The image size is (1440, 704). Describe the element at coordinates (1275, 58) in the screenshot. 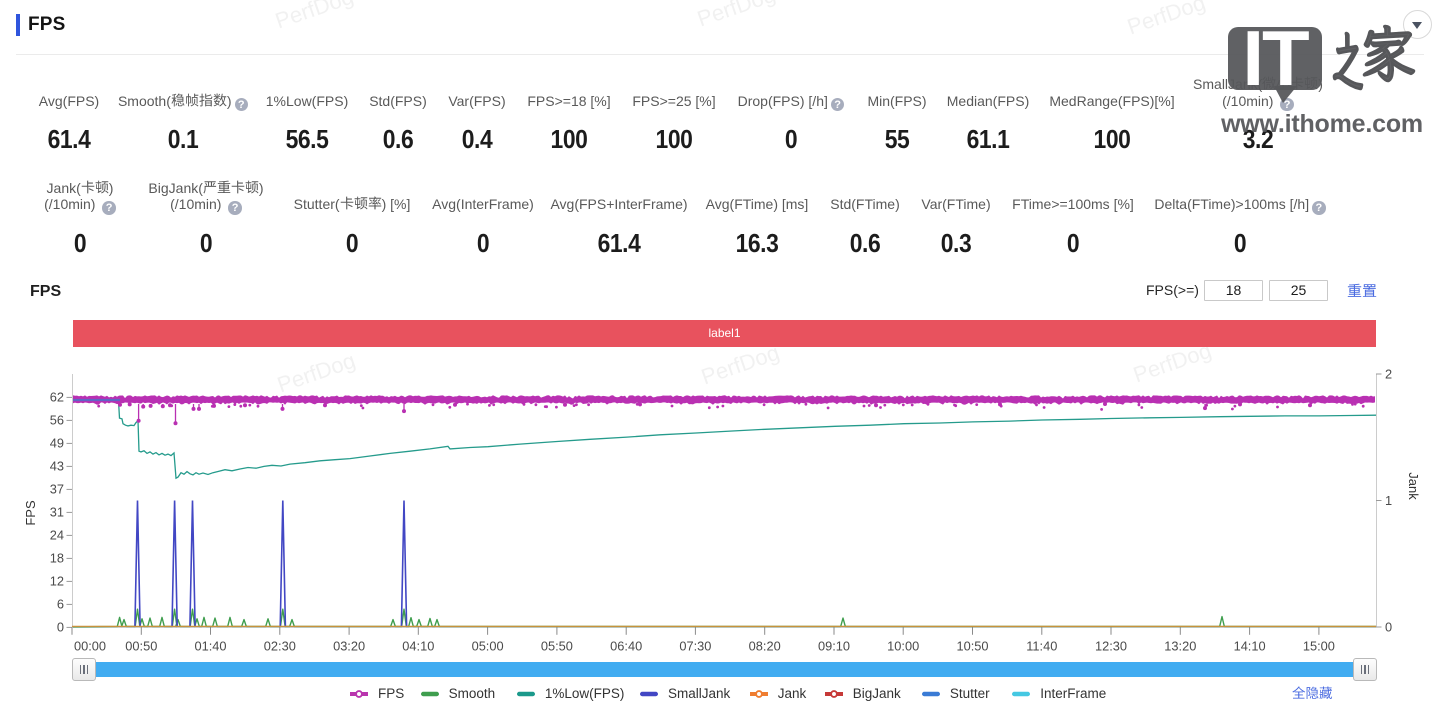

I see `svg-text: IT` at that location.